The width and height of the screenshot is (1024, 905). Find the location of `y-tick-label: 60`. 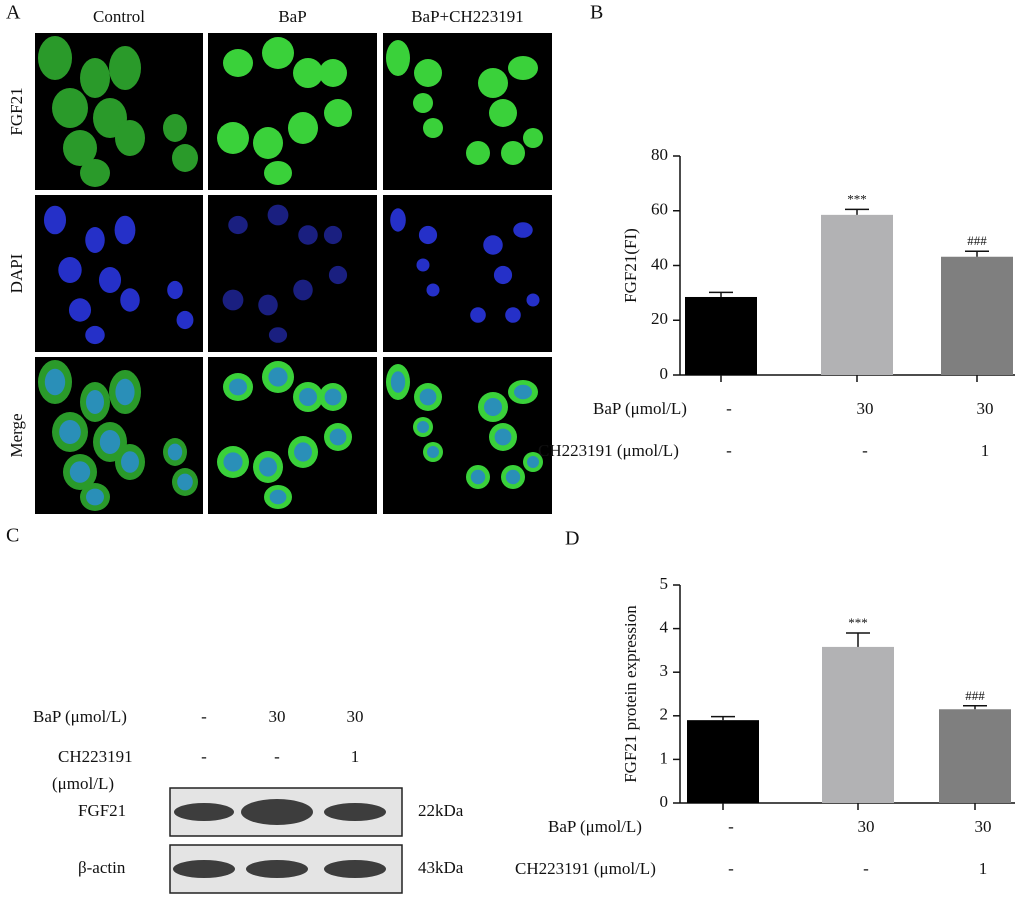

y-tick-label: 60 is located at coordinates (659, 209).